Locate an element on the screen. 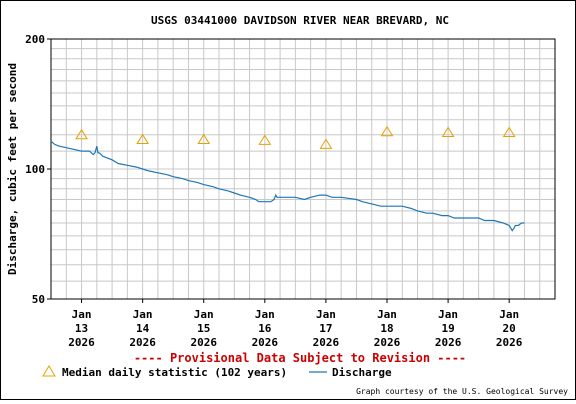 This screenshot has width=576, height=404. x-tick-label: 16 is located at coordinates (265, 328).